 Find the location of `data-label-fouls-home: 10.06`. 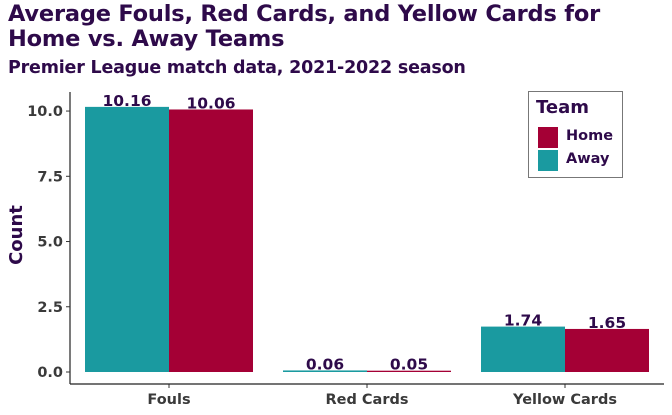

data-label-fouls-home: 10.06 is located at coordinates (210, 103).